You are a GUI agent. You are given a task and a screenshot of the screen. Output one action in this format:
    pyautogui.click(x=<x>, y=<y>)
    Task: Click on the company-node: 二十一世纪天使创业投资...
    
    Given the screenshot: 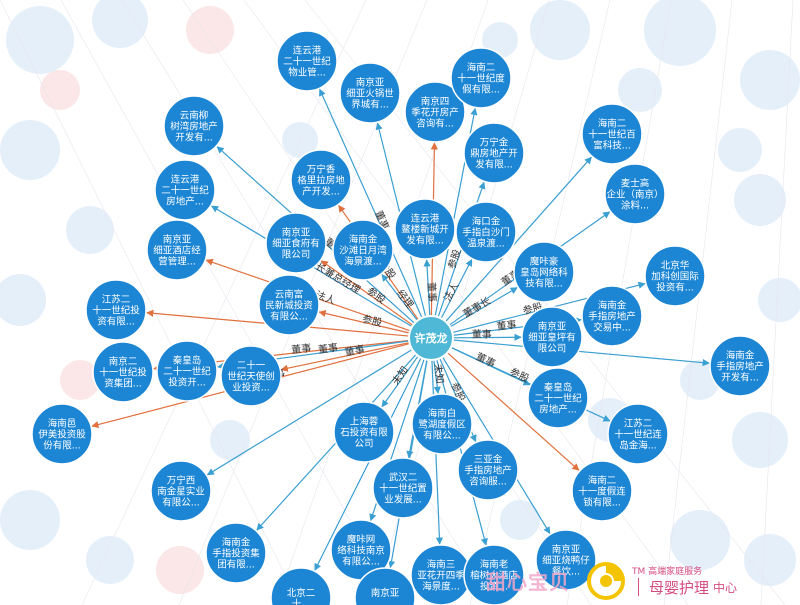 What is the action you would take?
    pyautogui.click(x=251, y=376)
    